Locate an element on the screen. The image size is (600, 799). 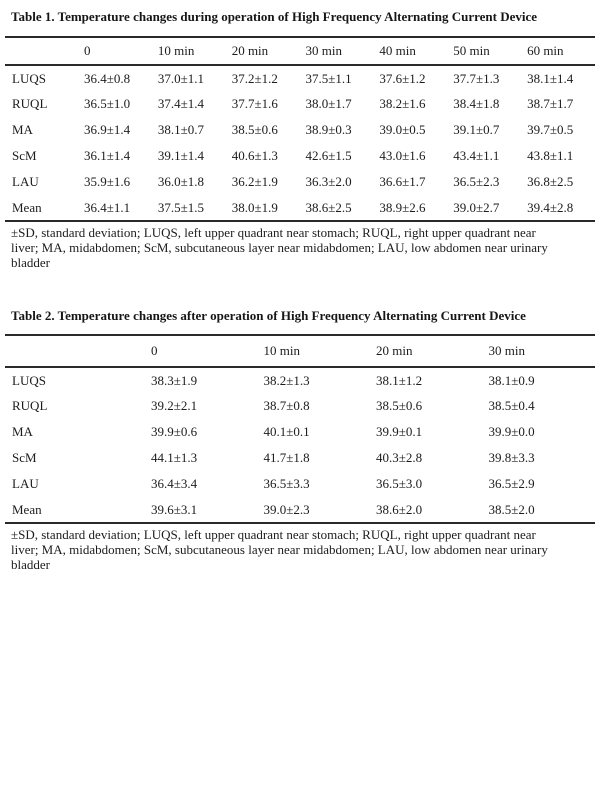
table-cell: 38.0±1.9 is located at coordinates (254, 207).